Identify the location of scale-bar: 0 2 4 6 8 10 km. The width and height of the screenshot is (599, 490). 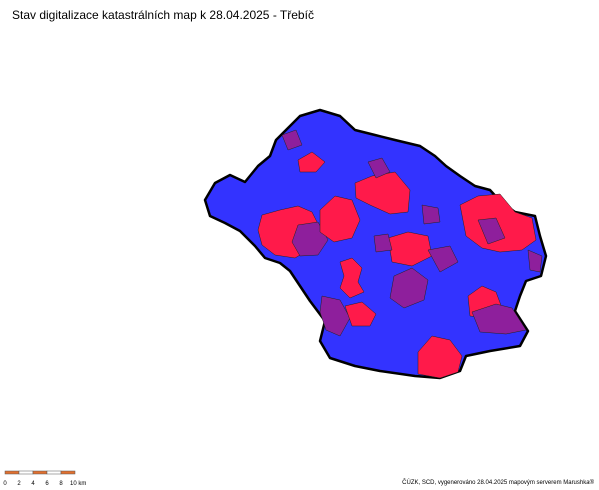
(44, 478).